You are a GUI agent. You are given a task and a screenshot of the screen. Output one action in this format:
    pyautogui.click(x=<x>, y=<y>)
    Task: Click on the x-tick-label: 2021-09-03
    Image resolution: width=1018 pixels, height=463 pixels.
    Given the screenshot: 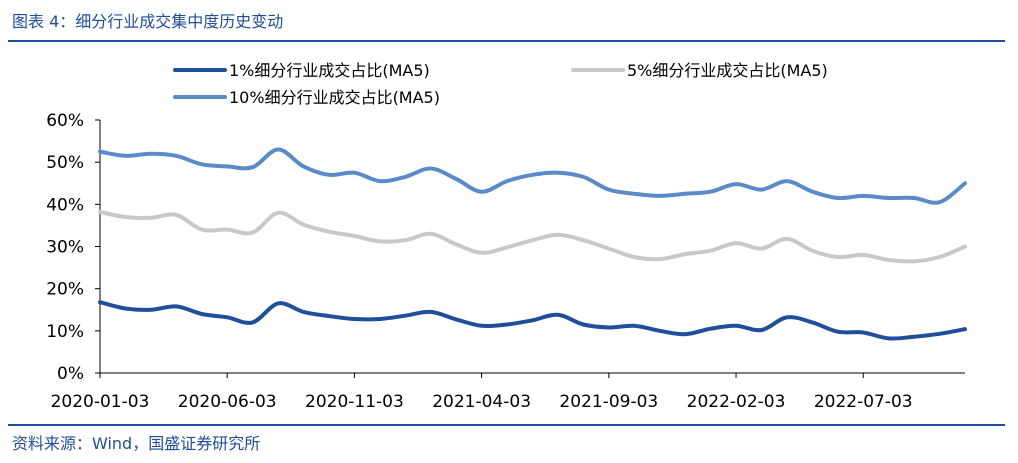 What is the action you would take?
    pyautogui.click(x=608, y=402)
    